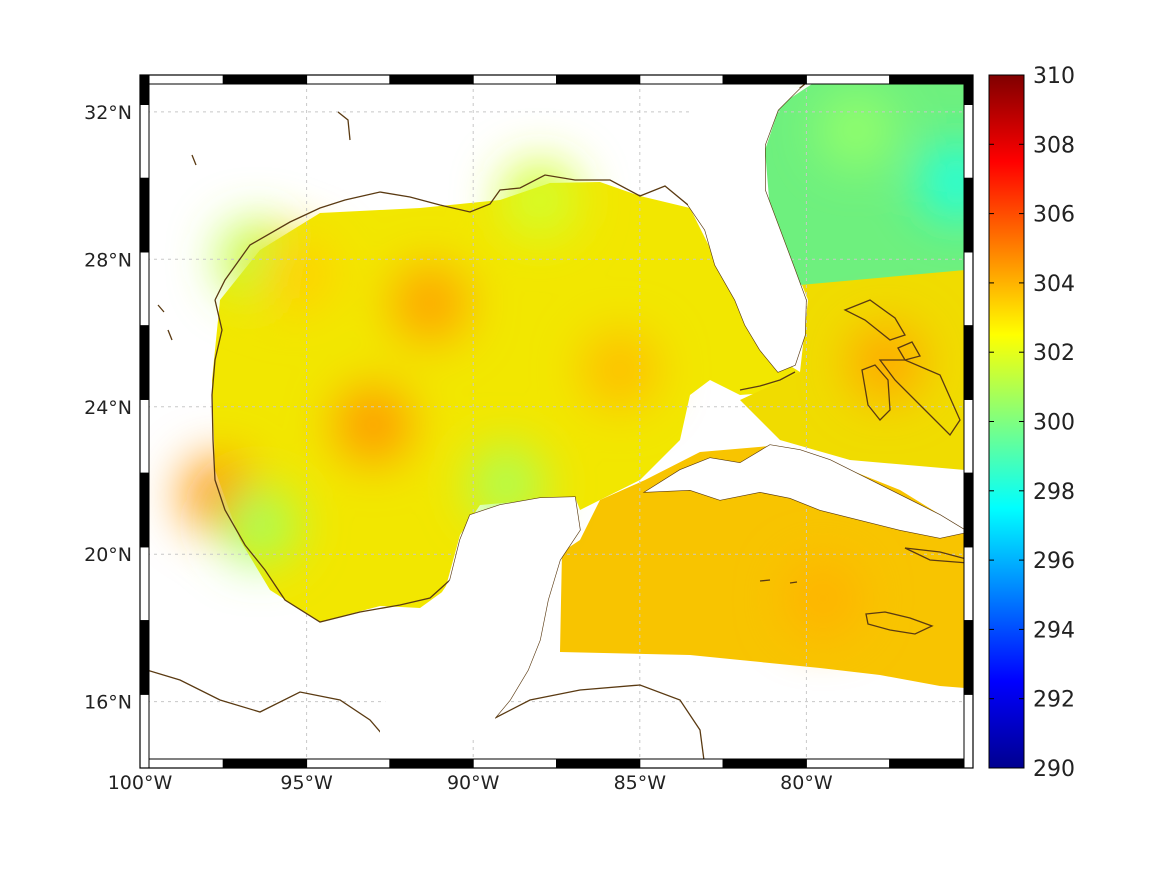 This screenshot has height=875, width=1167. Describe the element at coordinates (865, 184) in the screenshot. I see `atlantic-sst` at that location.